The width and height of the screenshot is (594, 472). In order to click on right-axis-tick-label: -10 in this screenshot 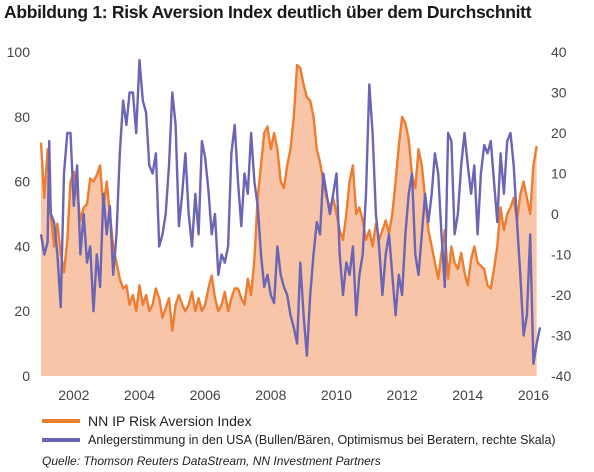, I will do `click(561, 255)`.